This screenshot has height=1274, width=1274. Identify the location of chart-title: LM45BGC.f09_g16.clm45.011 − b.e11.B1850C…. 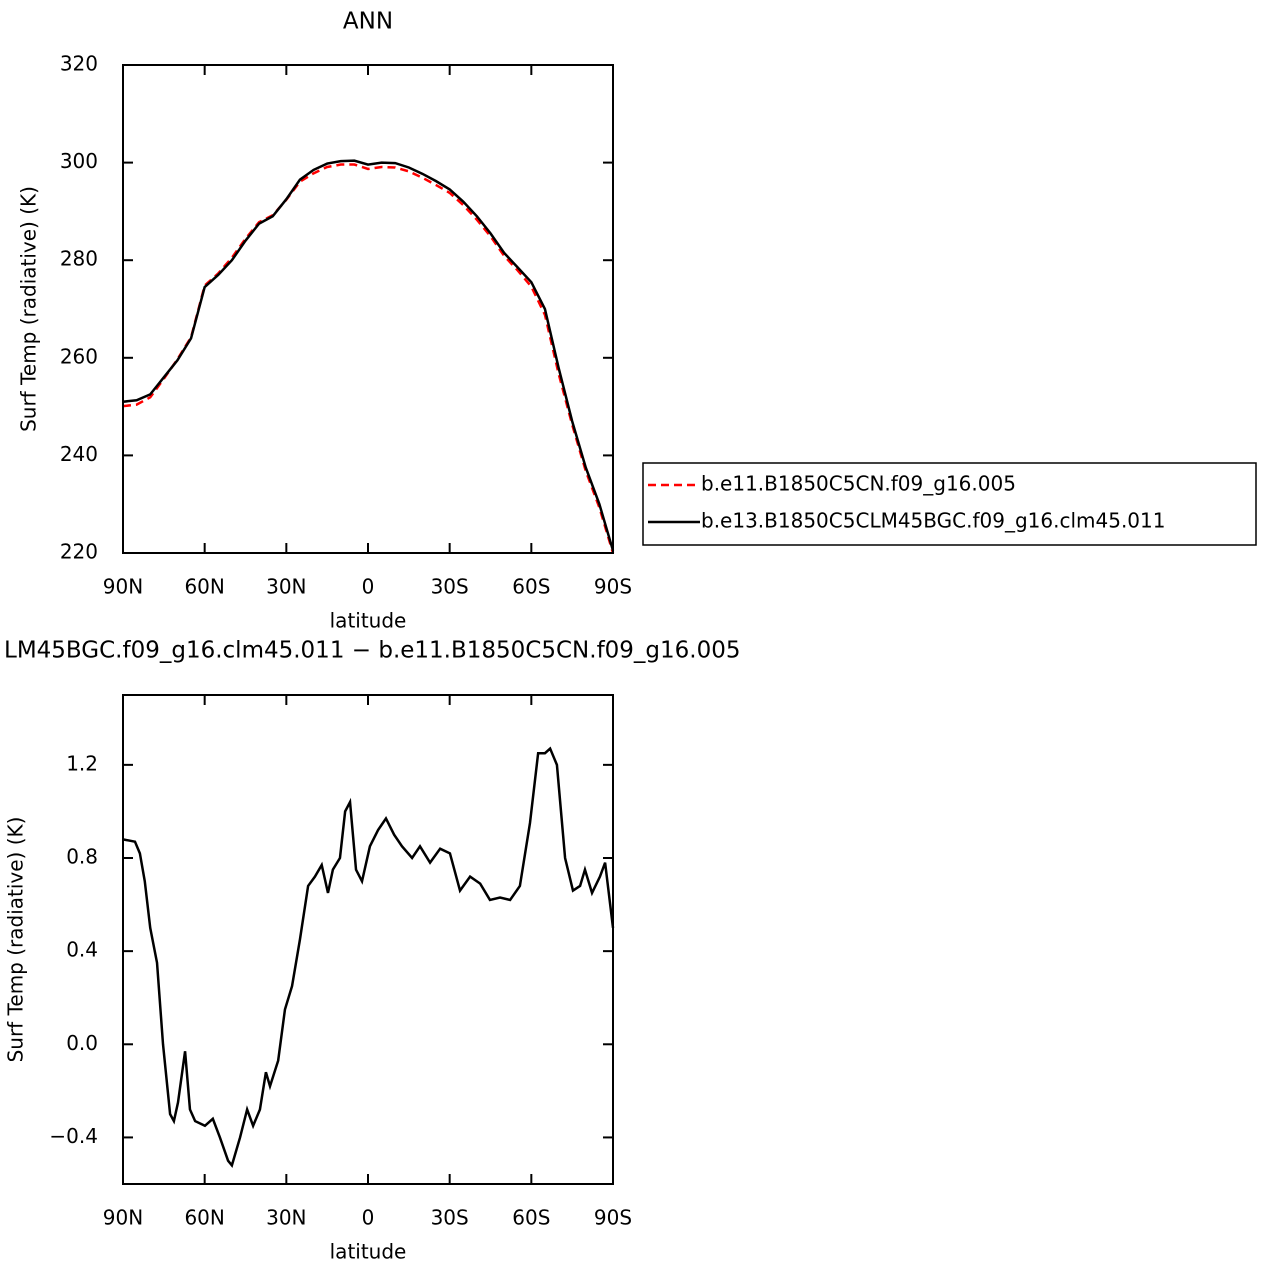
(372, 651).